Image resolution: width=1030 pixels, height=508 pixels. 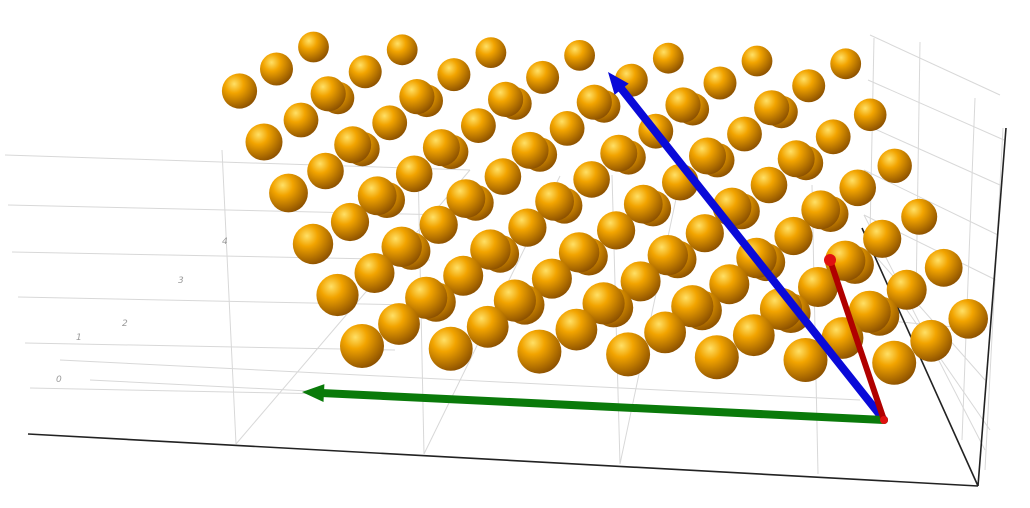 I want to click on axis-tick-labels: 0 1 2 3 4, so click(x=142, y=311).